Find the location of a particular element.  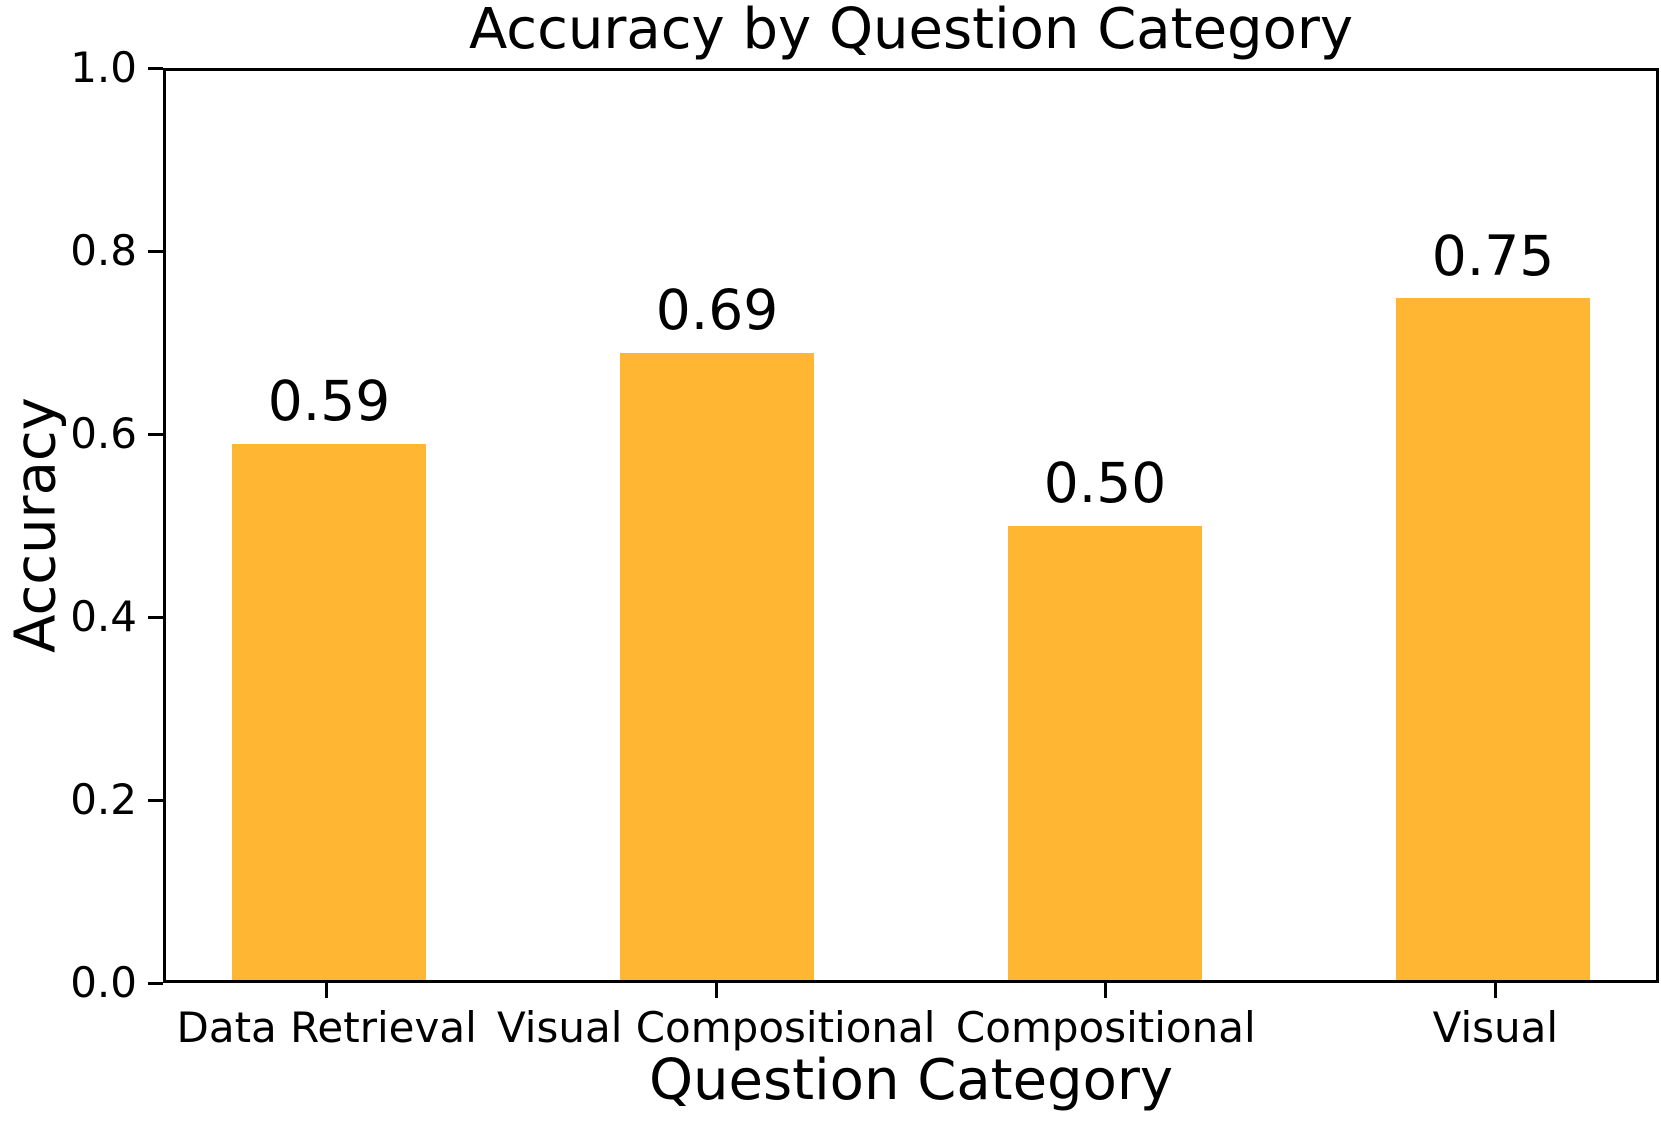

y-tick-label-0.8: 0.8 is located at coordinates (103, 250).